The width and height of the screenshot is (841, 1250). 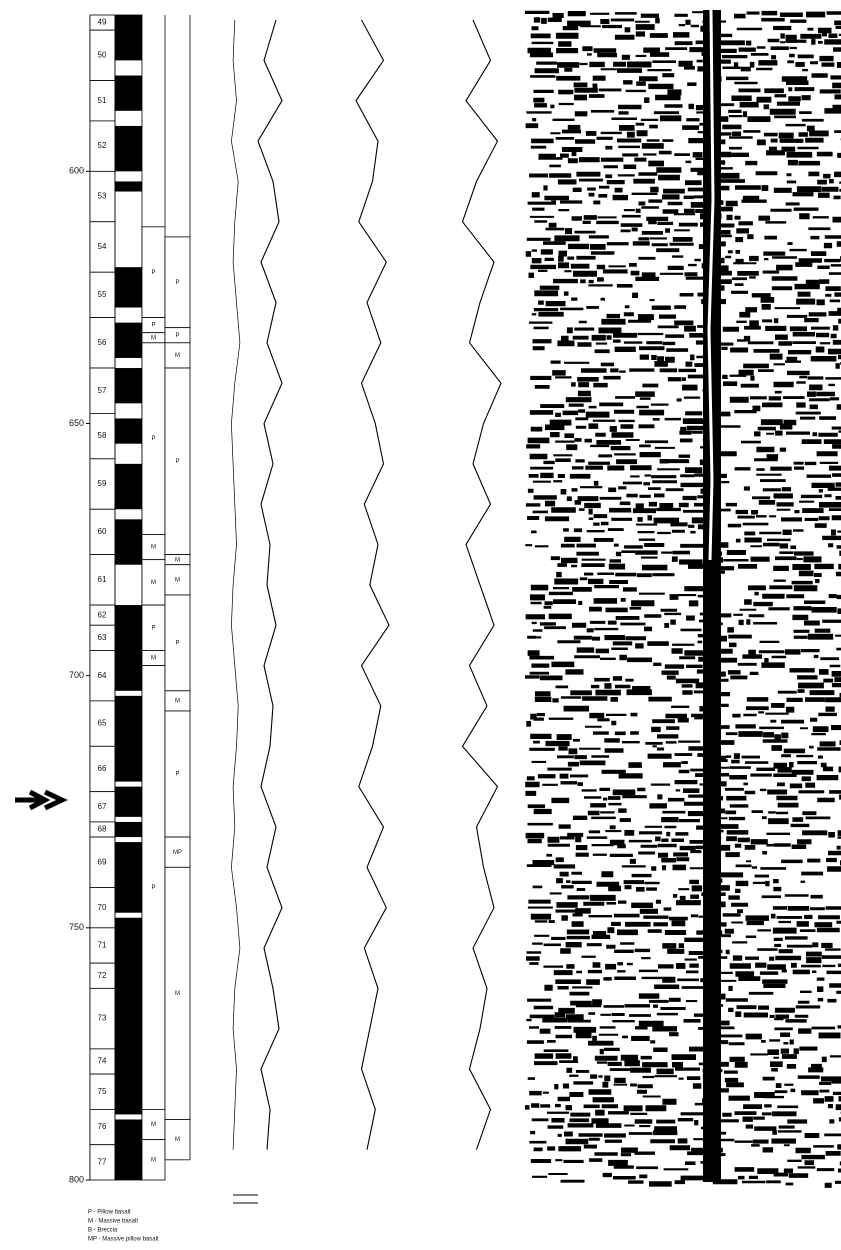 I want to click on core-label: 74, so click(x=102, y=1061).